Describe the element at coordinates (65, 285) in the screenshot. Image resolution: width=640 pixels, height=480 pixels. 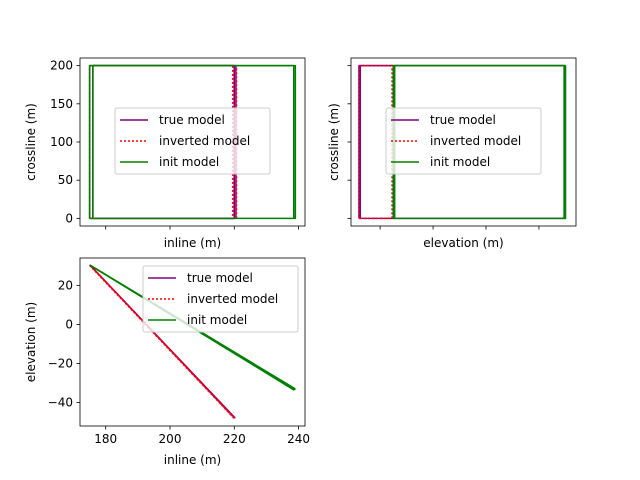
I see `y-tick-label: 20` at that location.